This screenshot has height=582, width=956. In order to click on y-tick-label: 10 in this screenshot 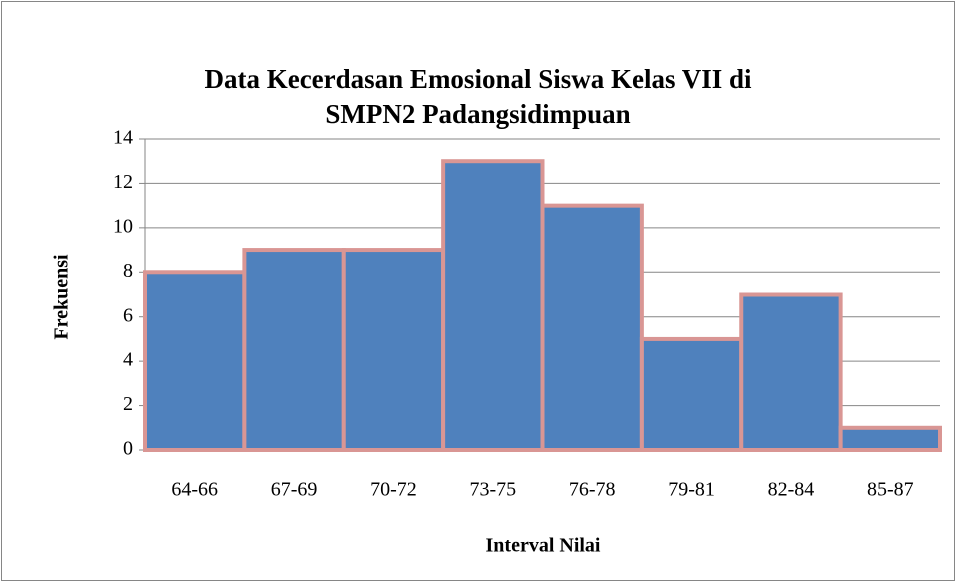, I will do `click(123, 226)`.